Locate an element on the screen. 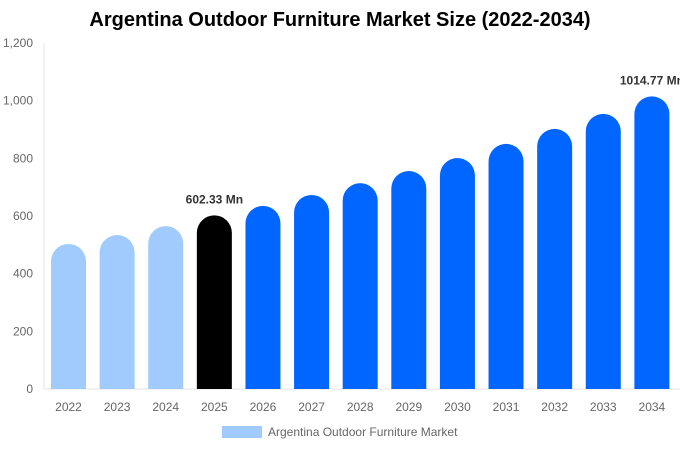 This screenshot has width=680, height=450. x-tick-label: 2032 is located at coordinates (554, 407).